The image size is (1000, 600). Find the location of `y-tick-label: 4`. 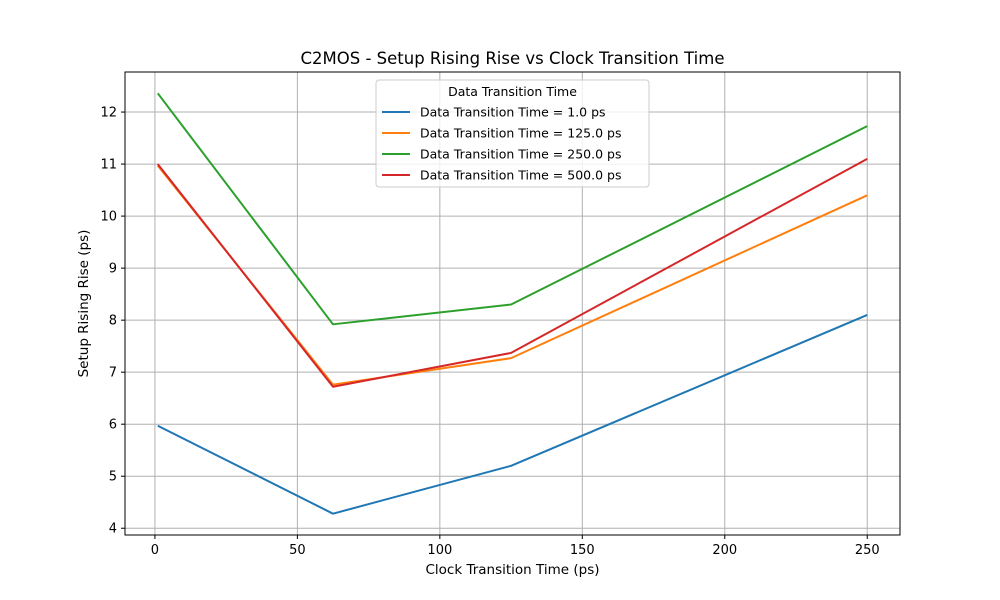

y-tick-label: 4 is located at coordinates (113, 529).